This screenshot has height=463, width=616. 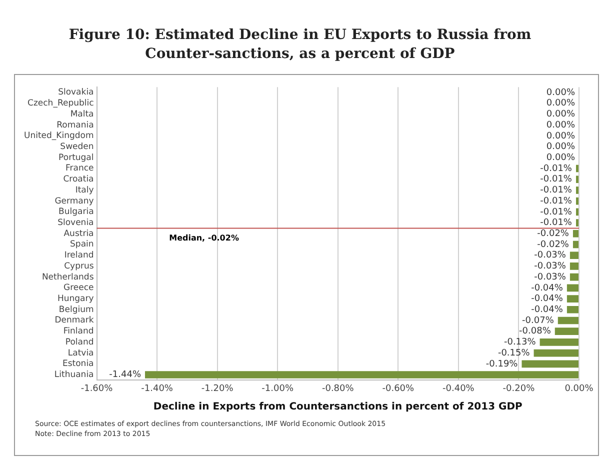 What do you see at coordinates (535, 331) in the screenshot?
I see `data-label: -0.08%` at bounding box center [535, 331].